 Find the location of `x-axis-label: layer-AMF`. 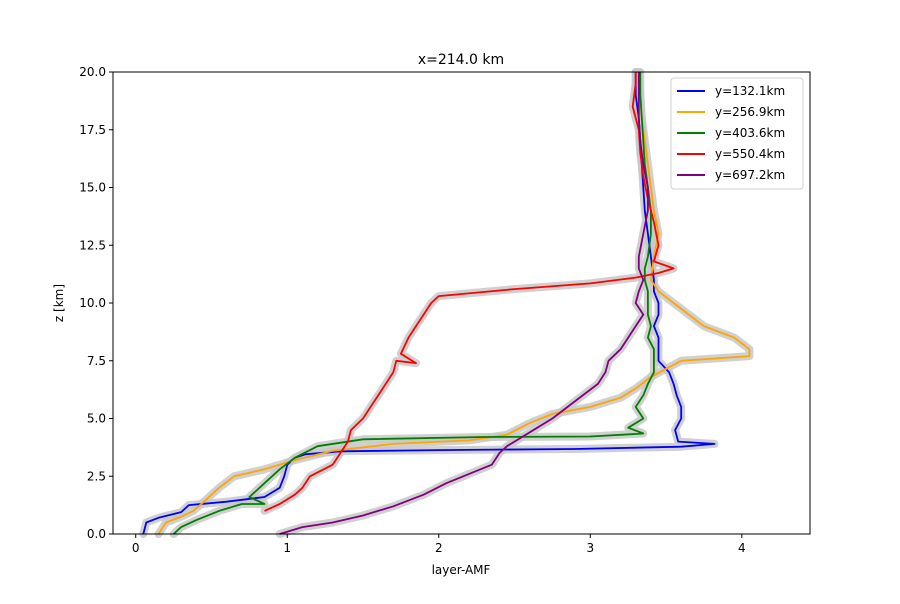

x-axis-label: layer-AMF is located at coordinates (461, 570).